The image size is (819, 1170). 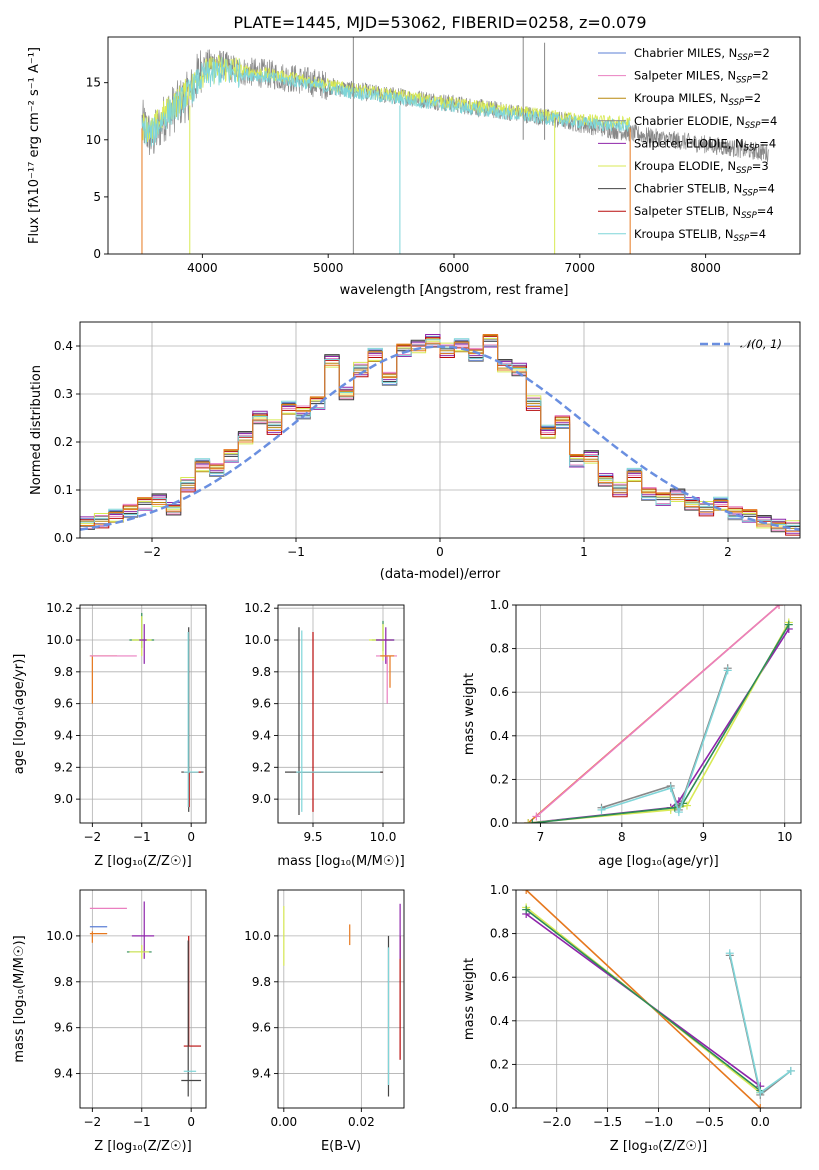 What do you see at coordinates (701, 167) in the screenshot?
I see `legend-entry: Kroupa ELODIE, NSSP=3` at bounding box center [701, 167].